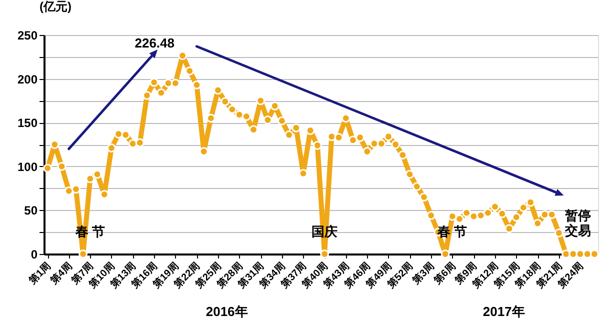 The image size is (607, 321). I want to click on y-tick-label: 100, so click(27, 167).